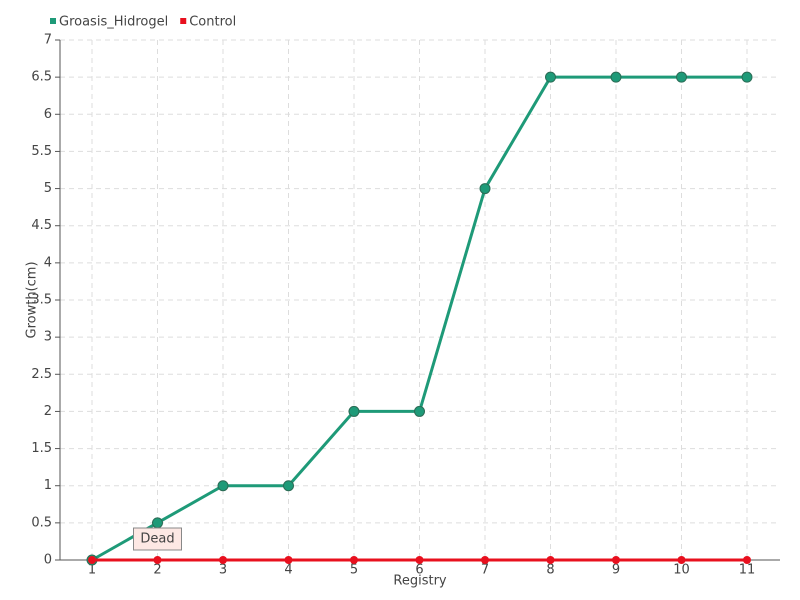 Image resolution: width=800 pixels, height=600 pixels. Describe the element at coordinates (485, 570) in the screenshot. I see `x-tick-label: 7` at that location.